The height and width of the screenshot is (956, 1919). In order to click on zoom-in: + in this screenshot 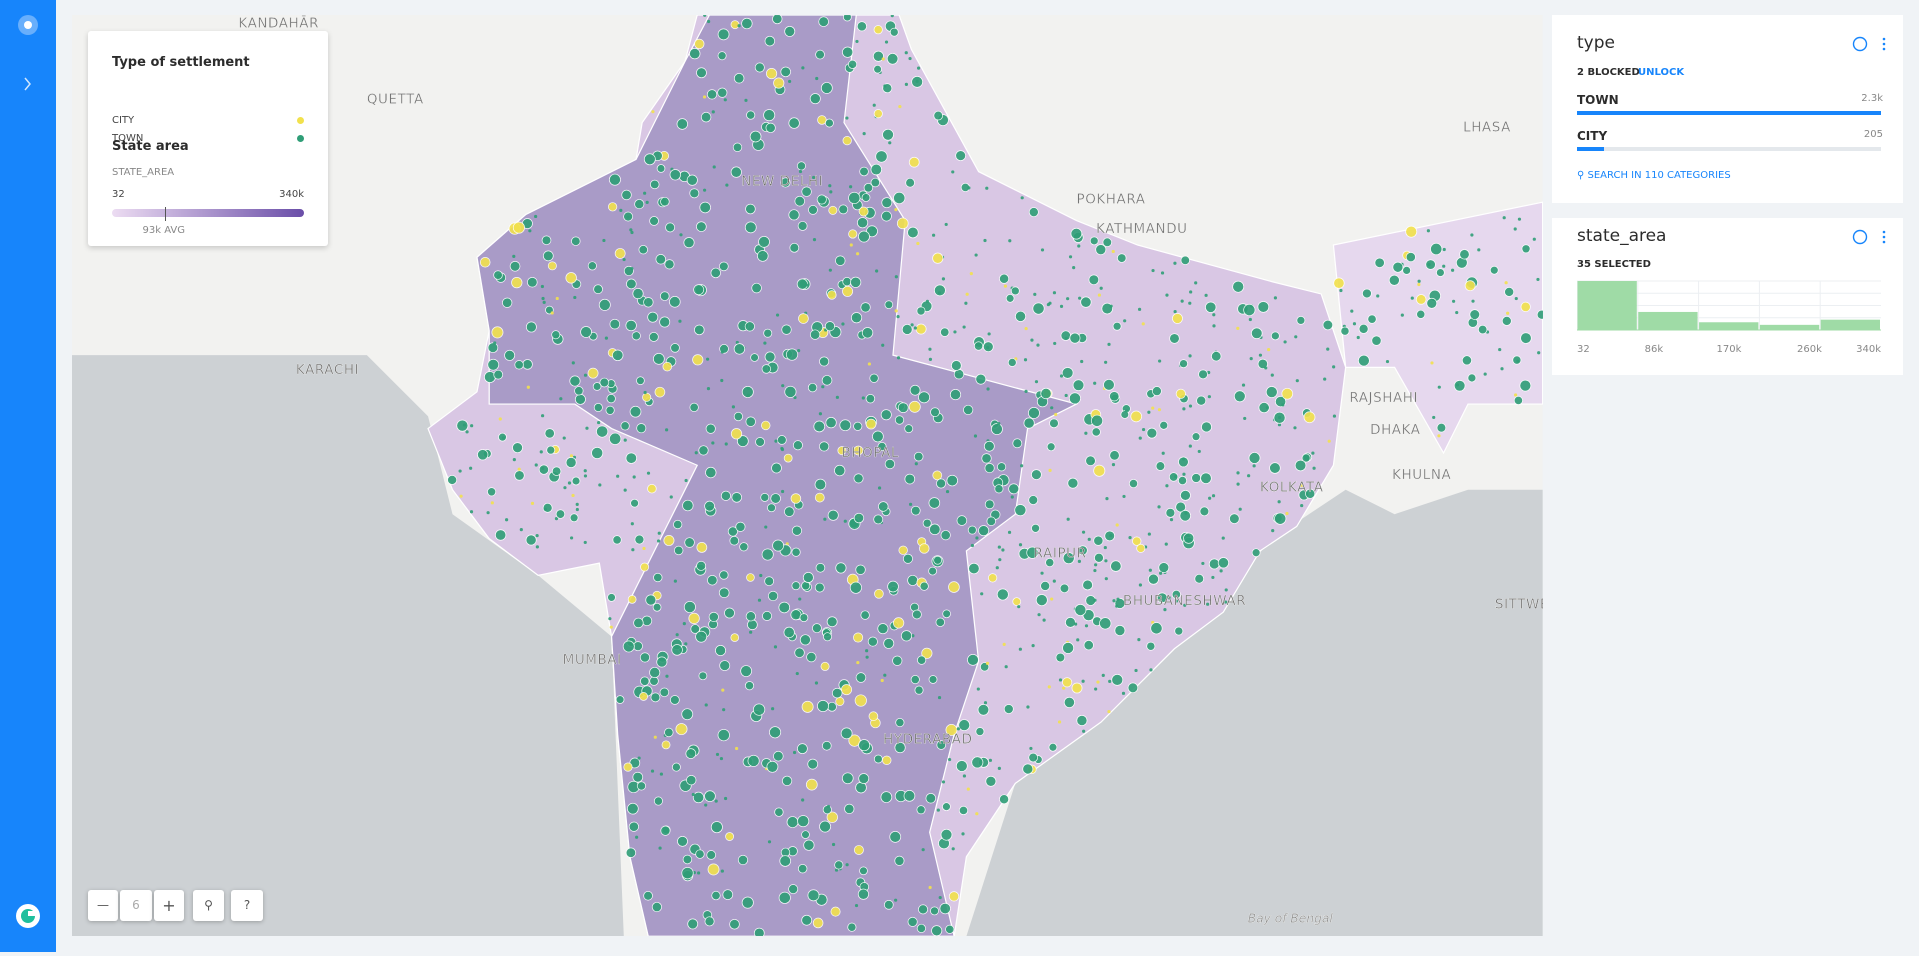, I will do `click(169, 905)`.